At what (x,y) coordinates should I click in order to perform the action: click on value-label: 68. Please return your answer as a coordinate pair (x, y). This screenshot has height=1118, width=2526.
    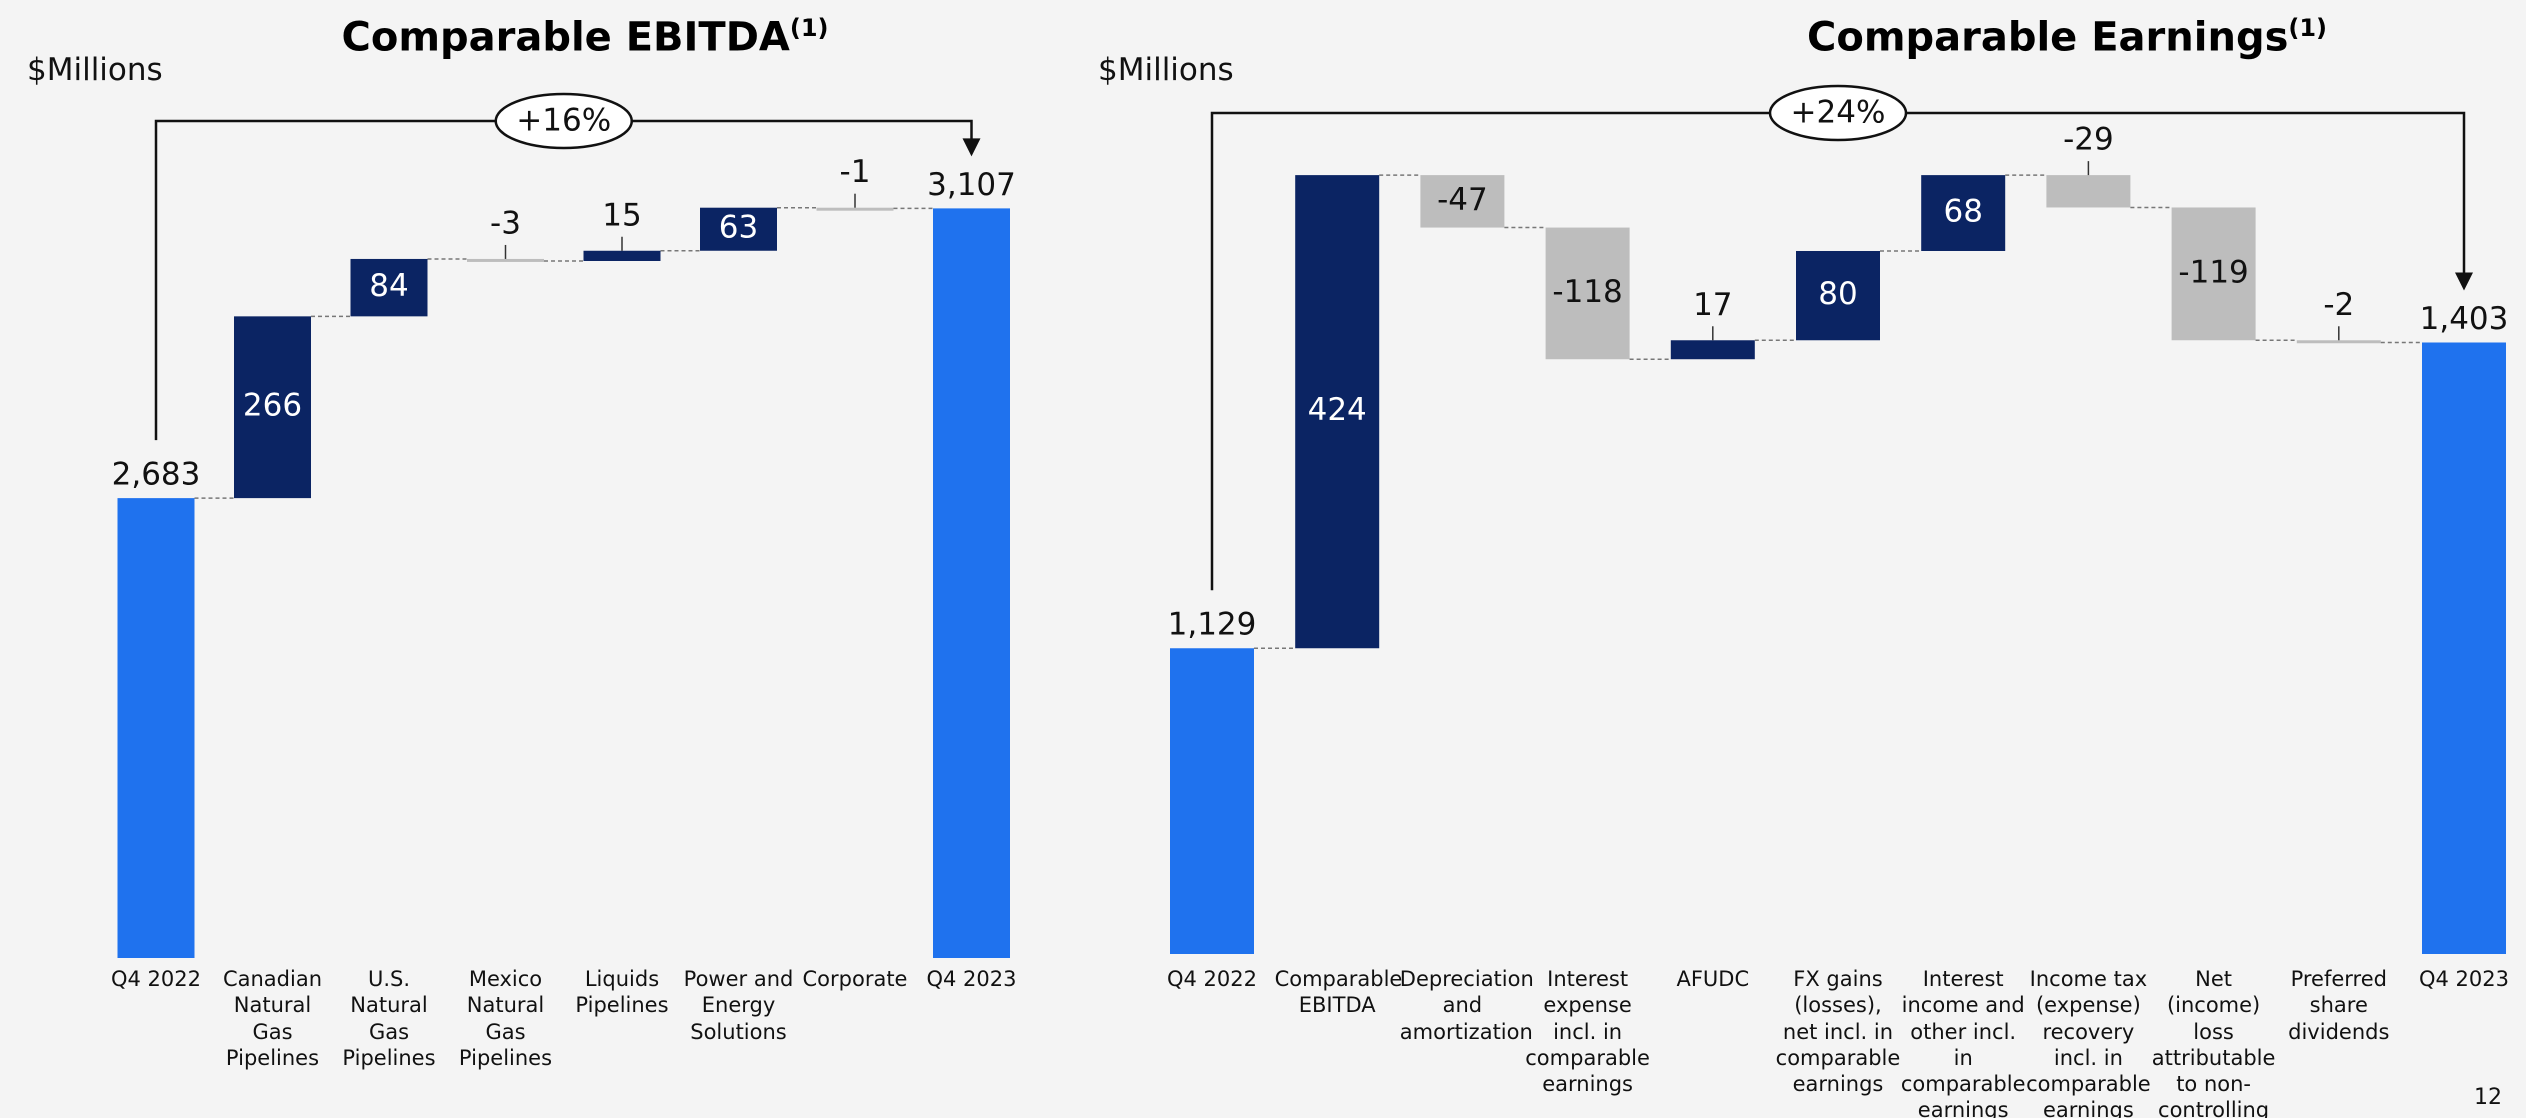
    Looking at the image, I should click on (1962, 212).